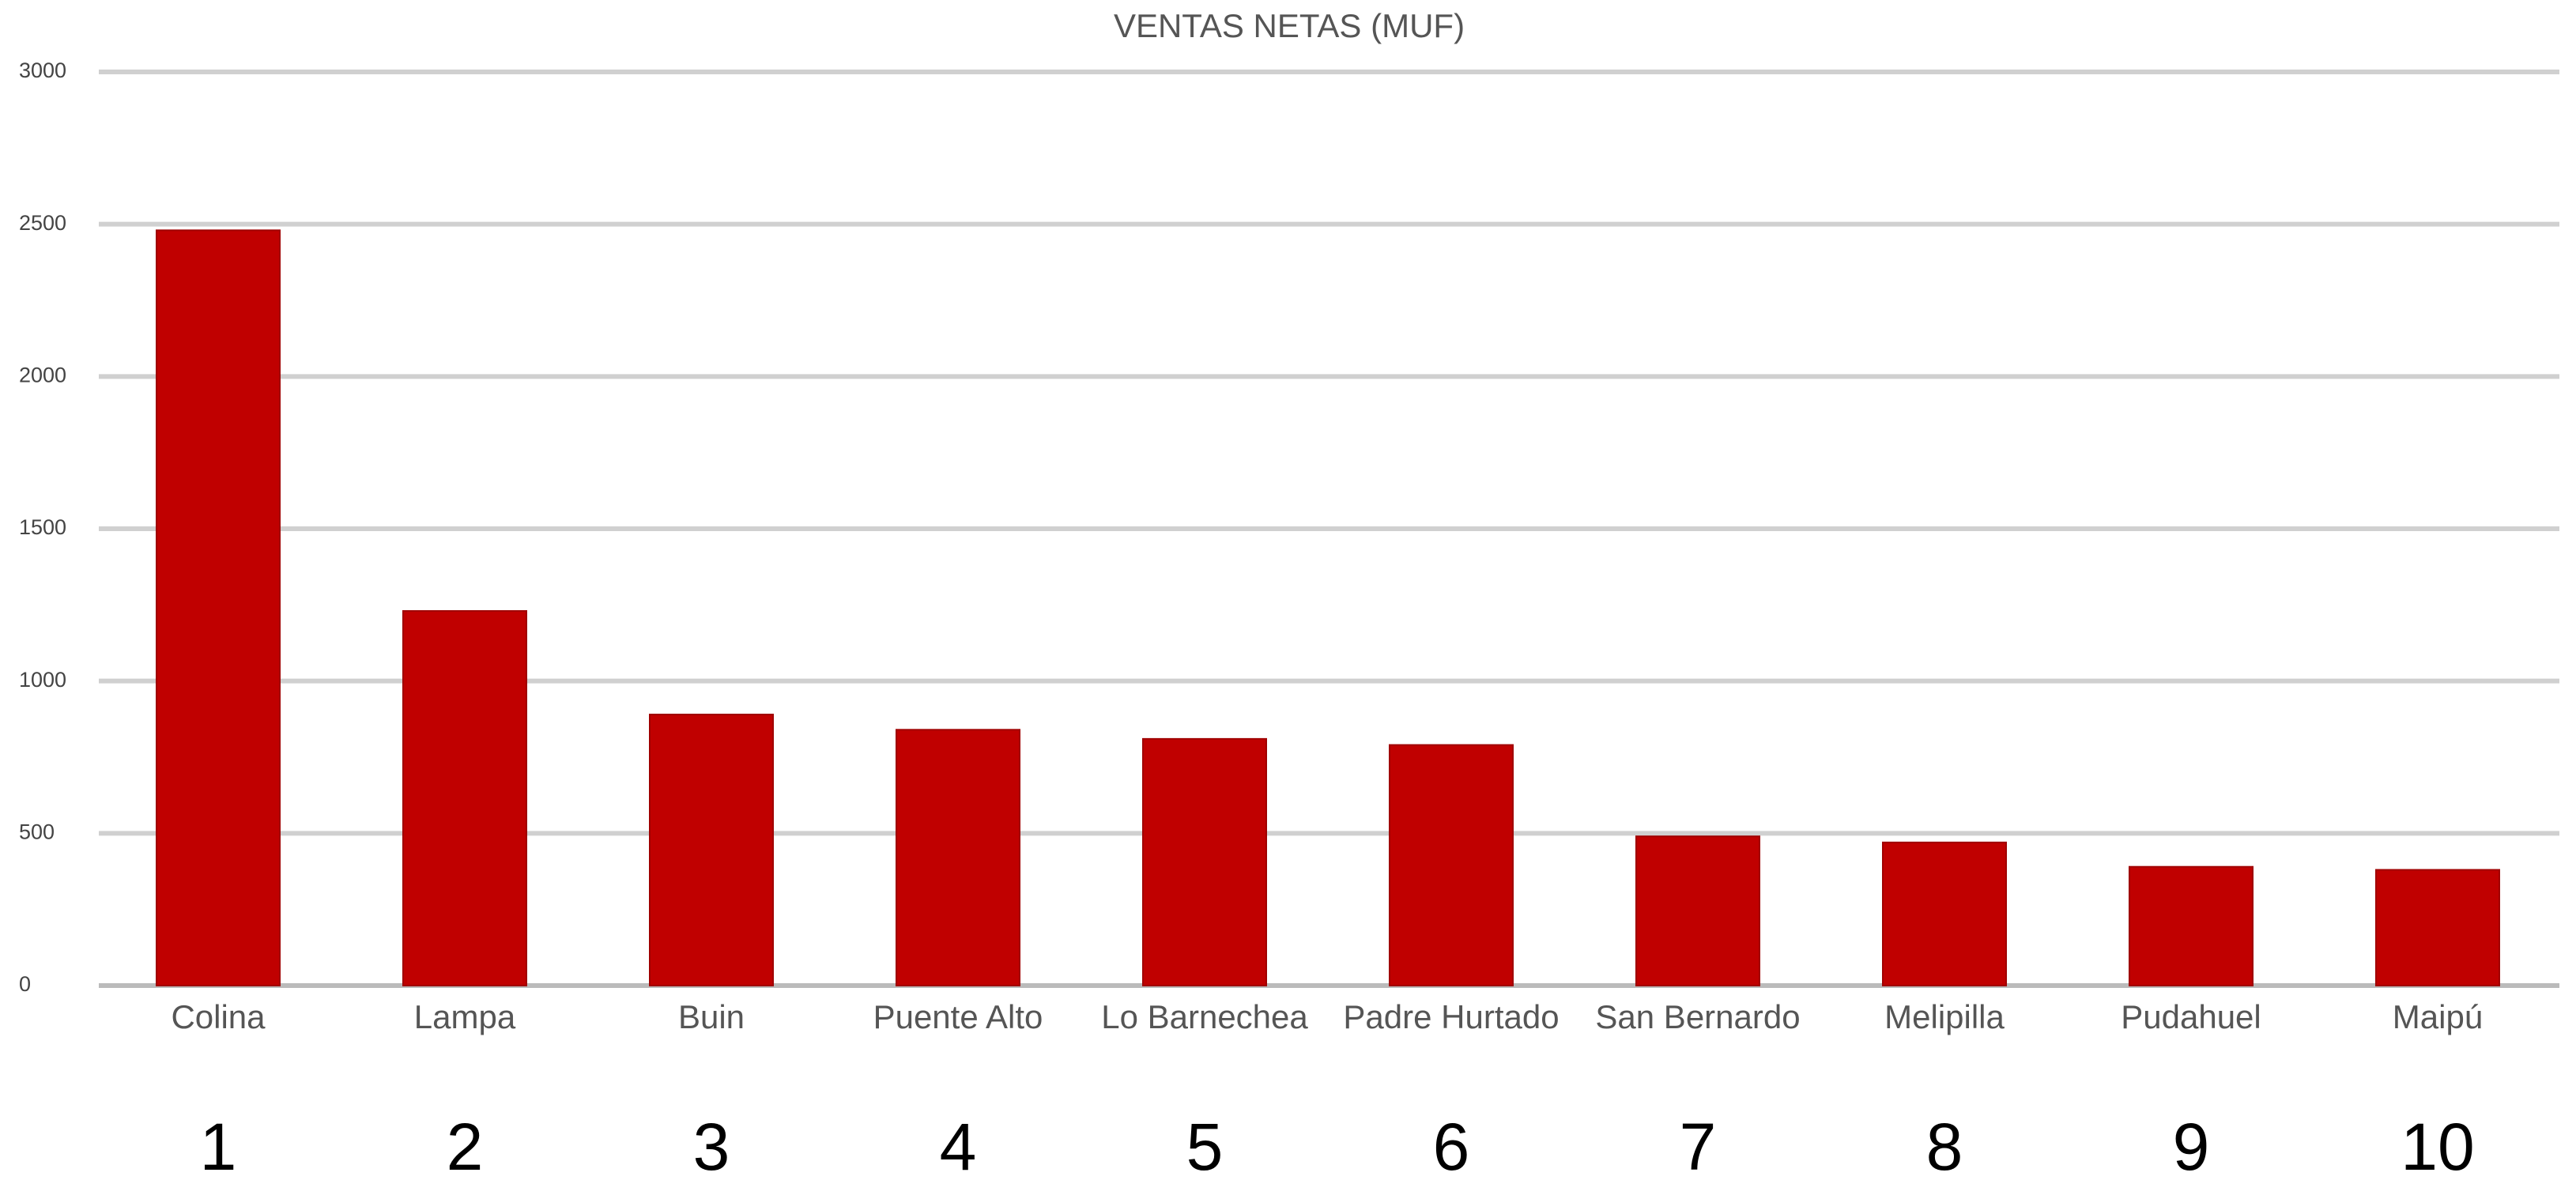 The width and height of the screenshot is (2576, 1180). Describe the element at coordinates (711, 1016) in the screenshot. I see `x-tick-label: Buin` at that location.